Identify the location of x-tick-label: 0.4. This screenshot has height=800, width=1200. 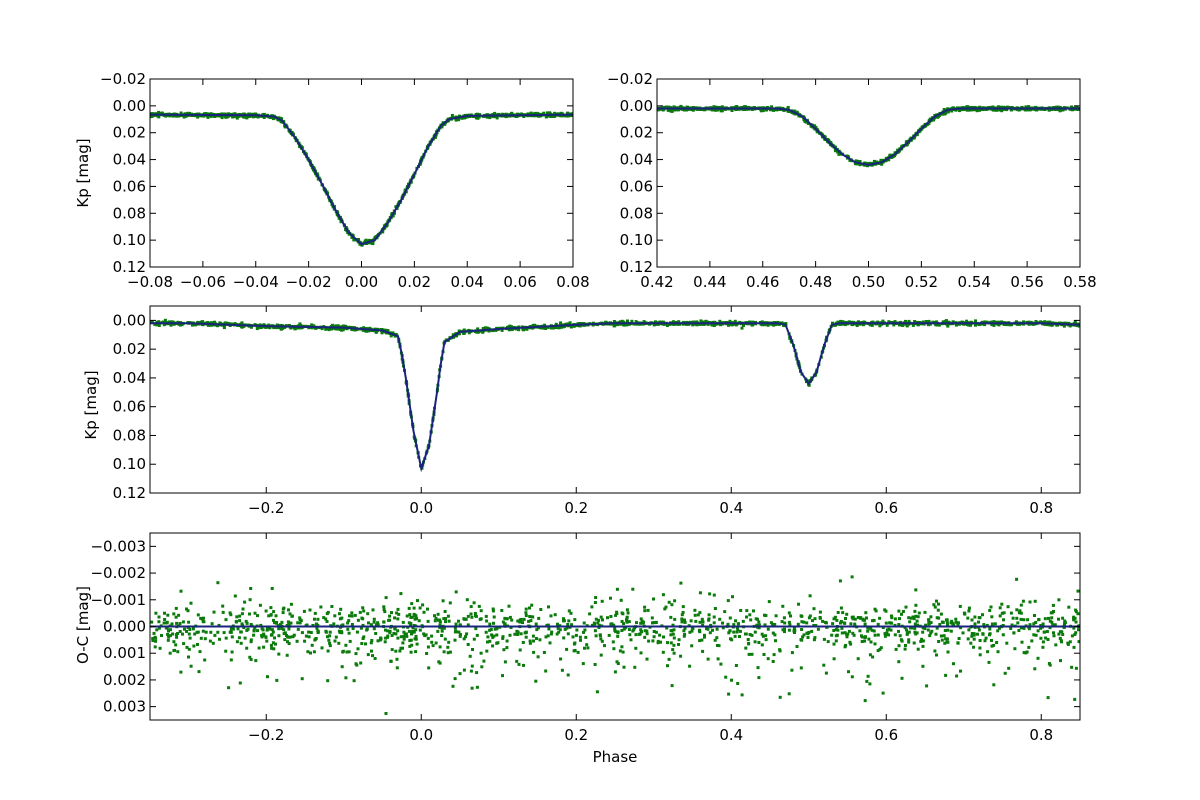
(731, 508).